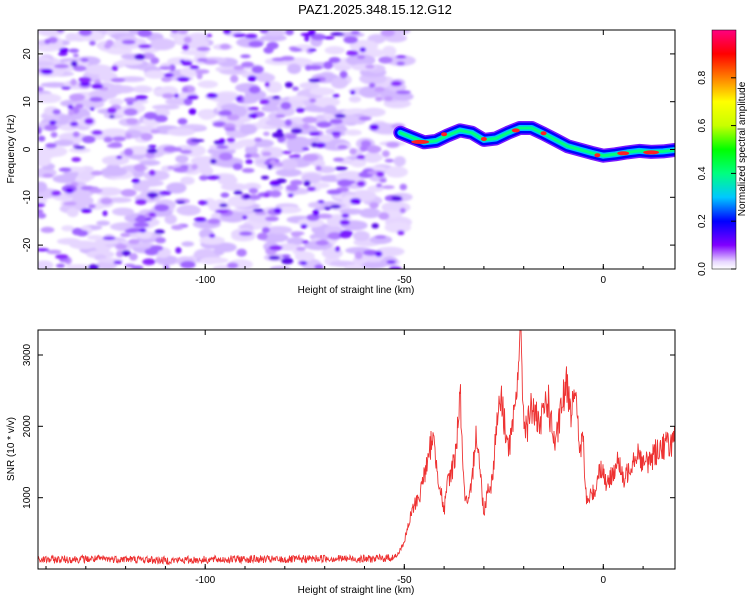  I want to click on y-tick-label-2: 3000, so click(27, 354).